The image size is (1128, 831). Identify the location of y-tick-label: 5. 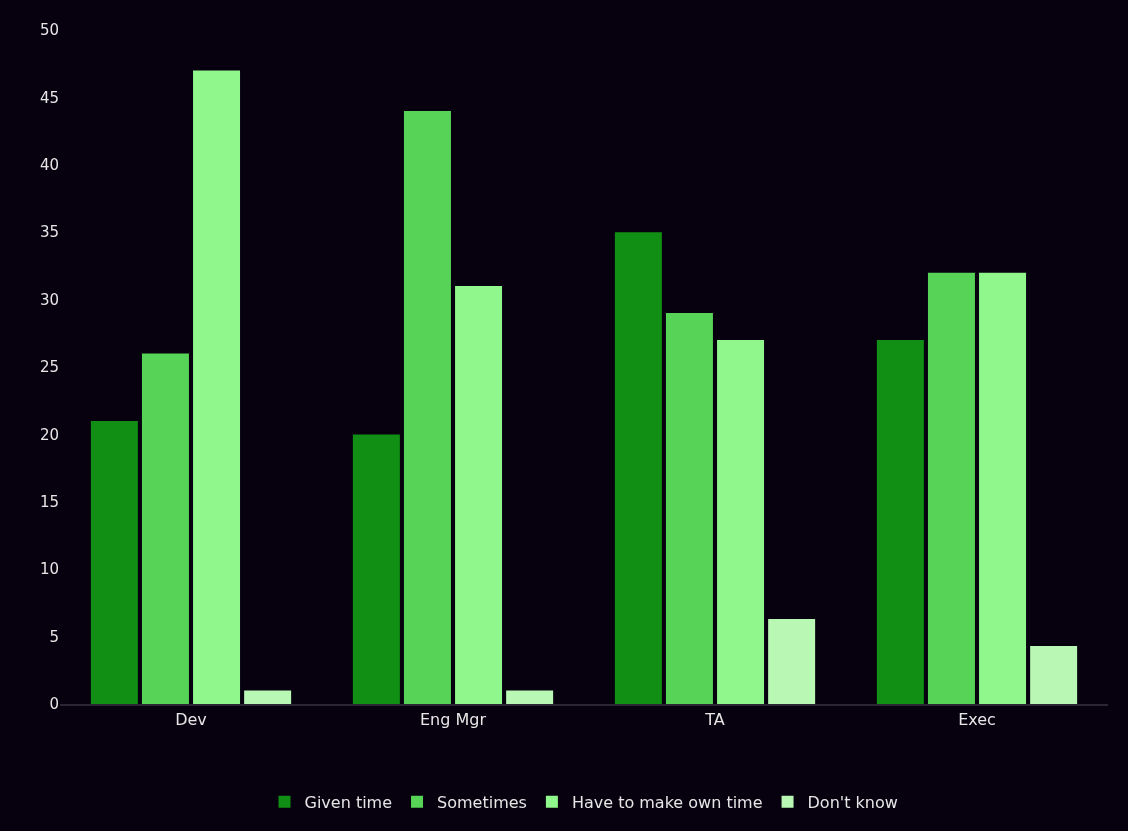
(54, 636).